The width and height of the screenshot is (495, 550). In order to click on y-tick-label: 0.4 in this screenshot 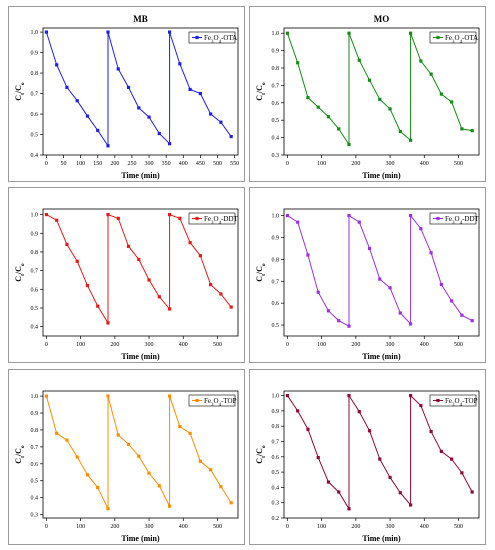, I will do `click(276, 488)`.